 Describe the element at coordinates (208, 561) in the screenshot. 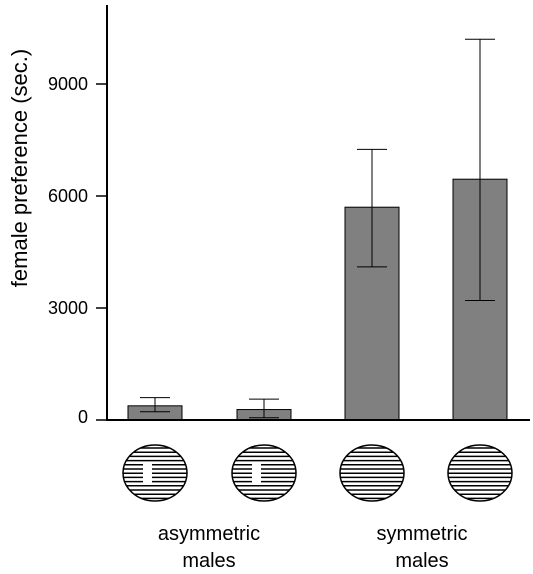

I see `group-label-asymmetric-line2: males` at that location.